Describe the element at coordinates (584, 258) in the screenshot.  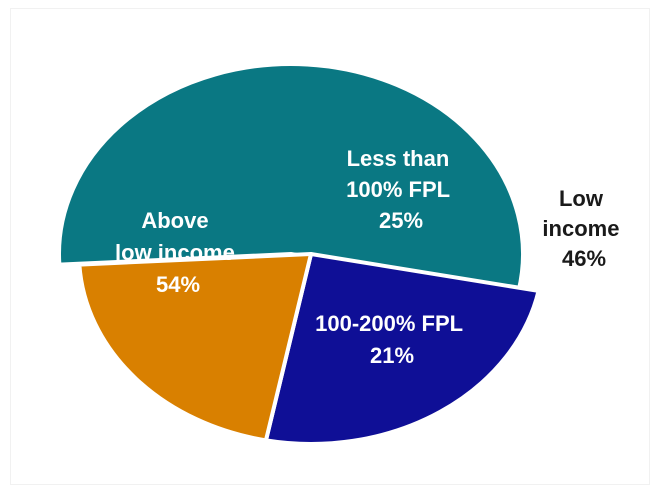
I see `low-income-annotation-value: 46%` at that location.